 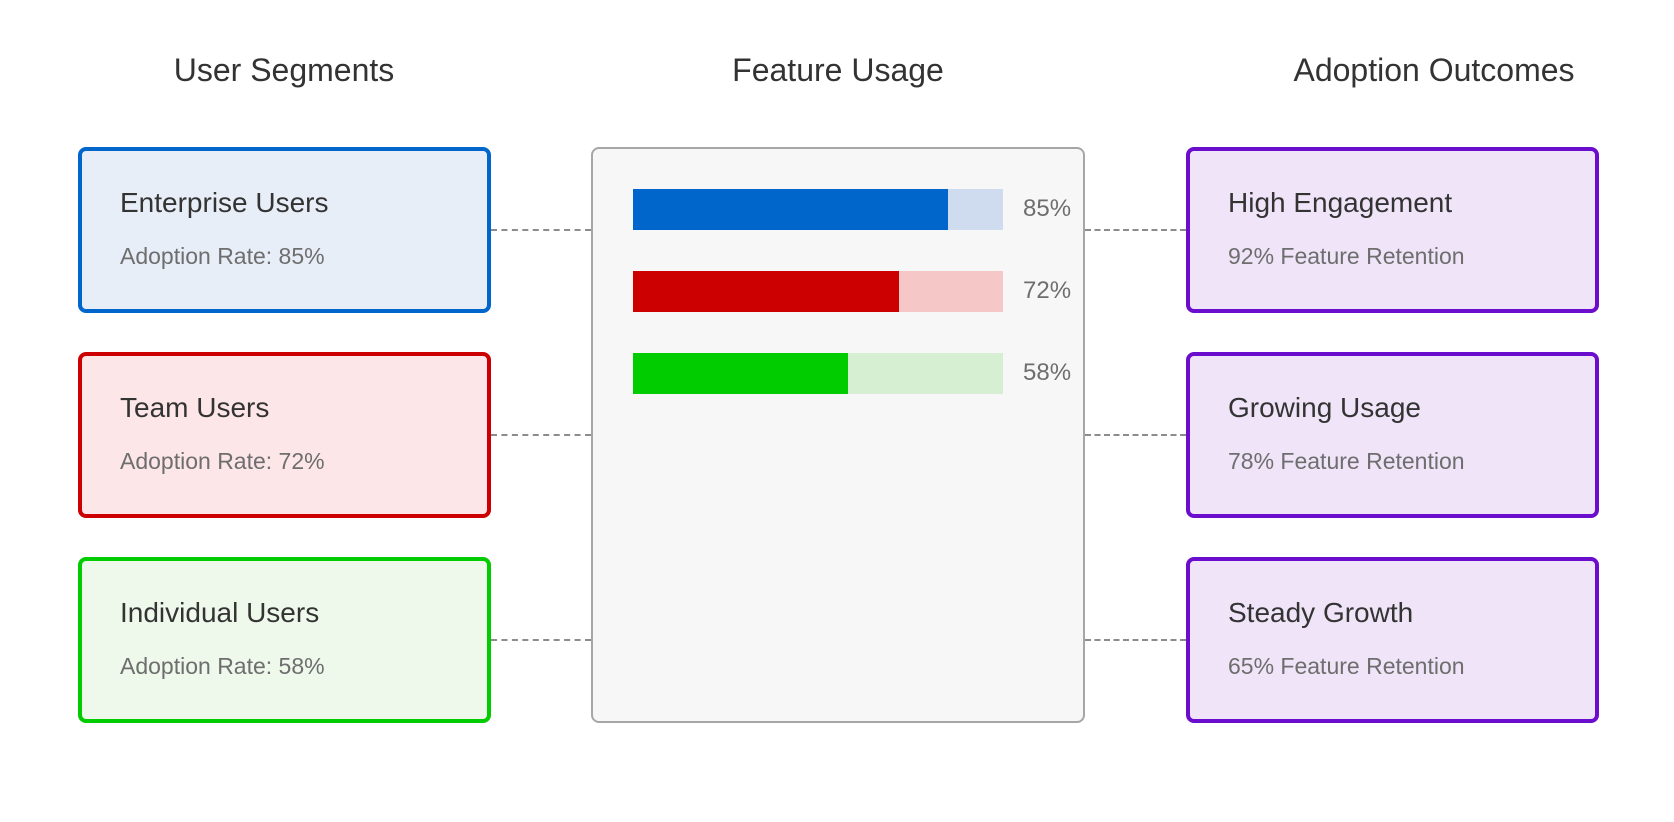 What do you see at coordinates (195, 407) in the screenshot?
I see `segment-name: Team Users` at bounding box center [195, 407].